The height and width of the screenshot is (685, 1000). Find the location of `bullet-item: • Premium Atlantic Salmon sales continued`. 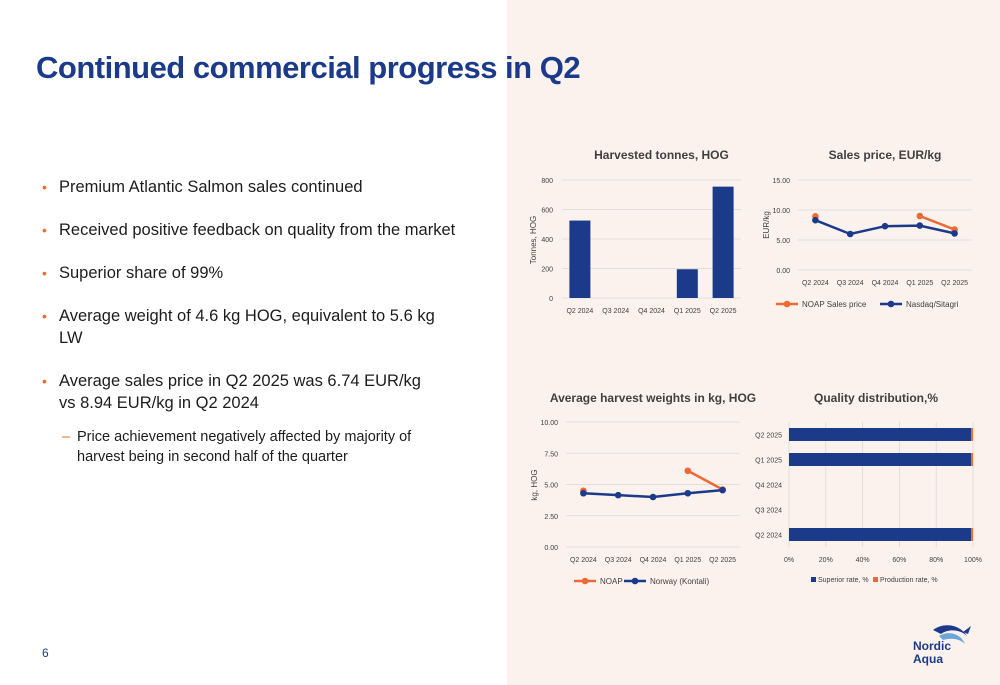

bullet-item: • Premium Atlantic Salmon sales continued is located at coordinates (252, 187).